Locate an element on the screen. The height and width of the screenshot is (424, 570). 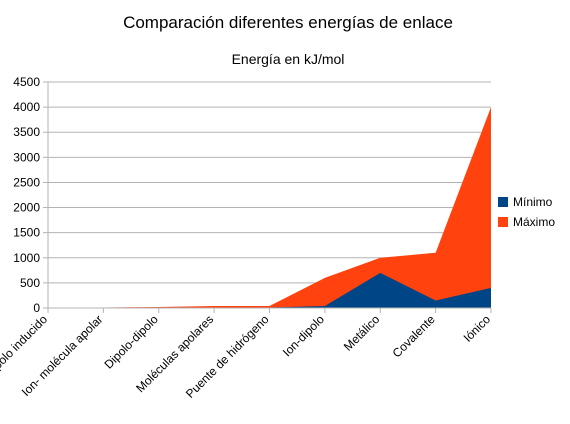
y-tick-label: 500 is located at coordinates (30, 283).